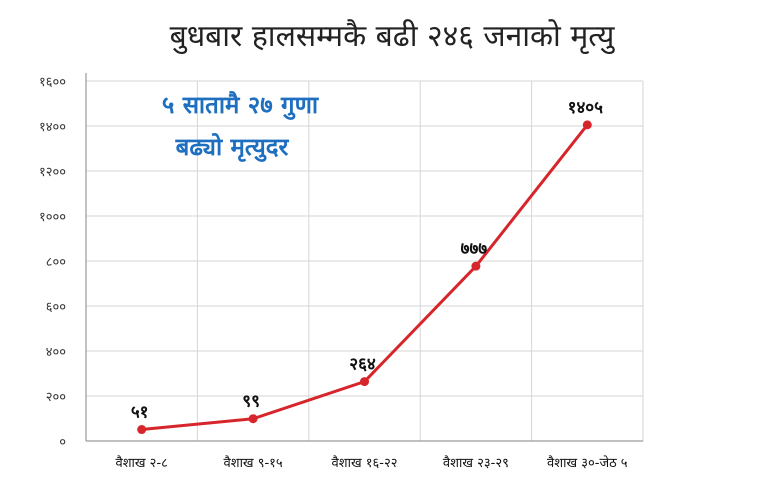  I want to click on y-tick-label: १६००, so click(52, 82).